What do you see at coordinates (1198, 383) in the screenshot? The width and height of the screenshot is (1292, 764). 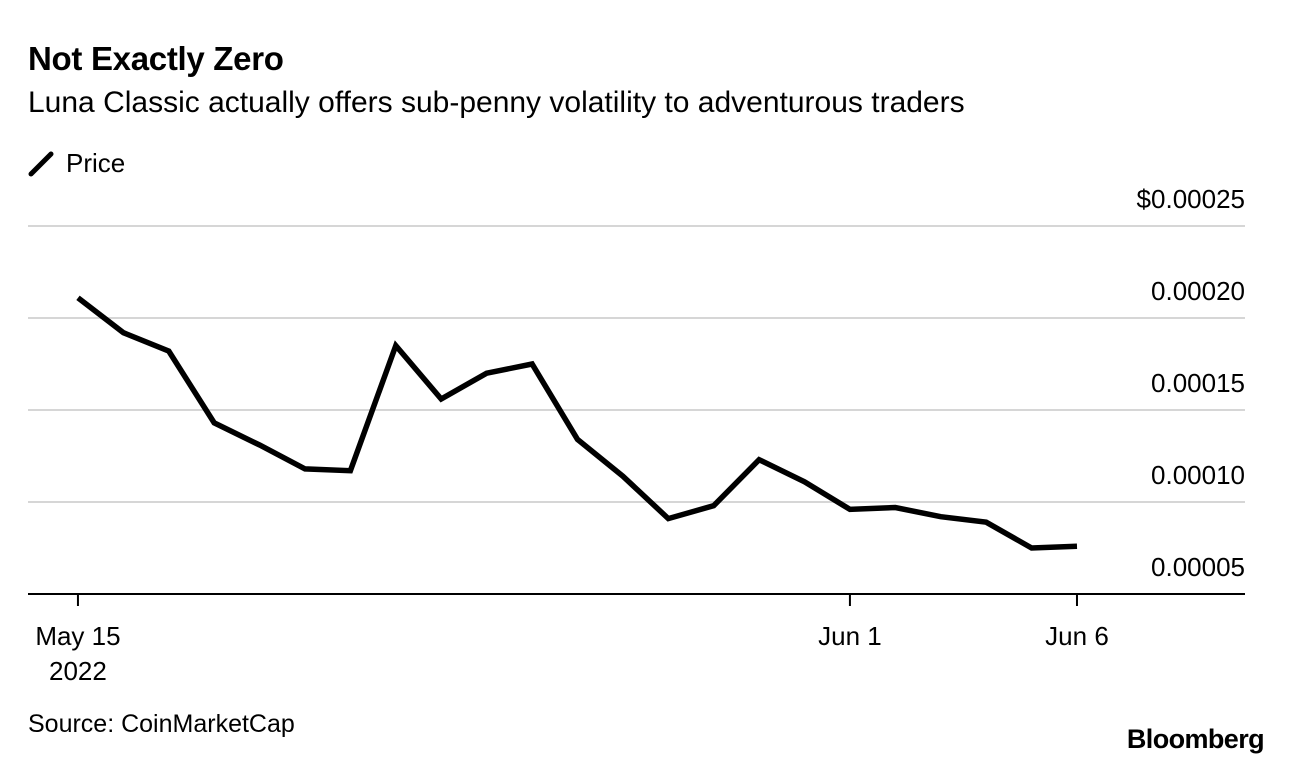 I see `y-tick-label: 0.00015` at bounding box center [1198, 383].